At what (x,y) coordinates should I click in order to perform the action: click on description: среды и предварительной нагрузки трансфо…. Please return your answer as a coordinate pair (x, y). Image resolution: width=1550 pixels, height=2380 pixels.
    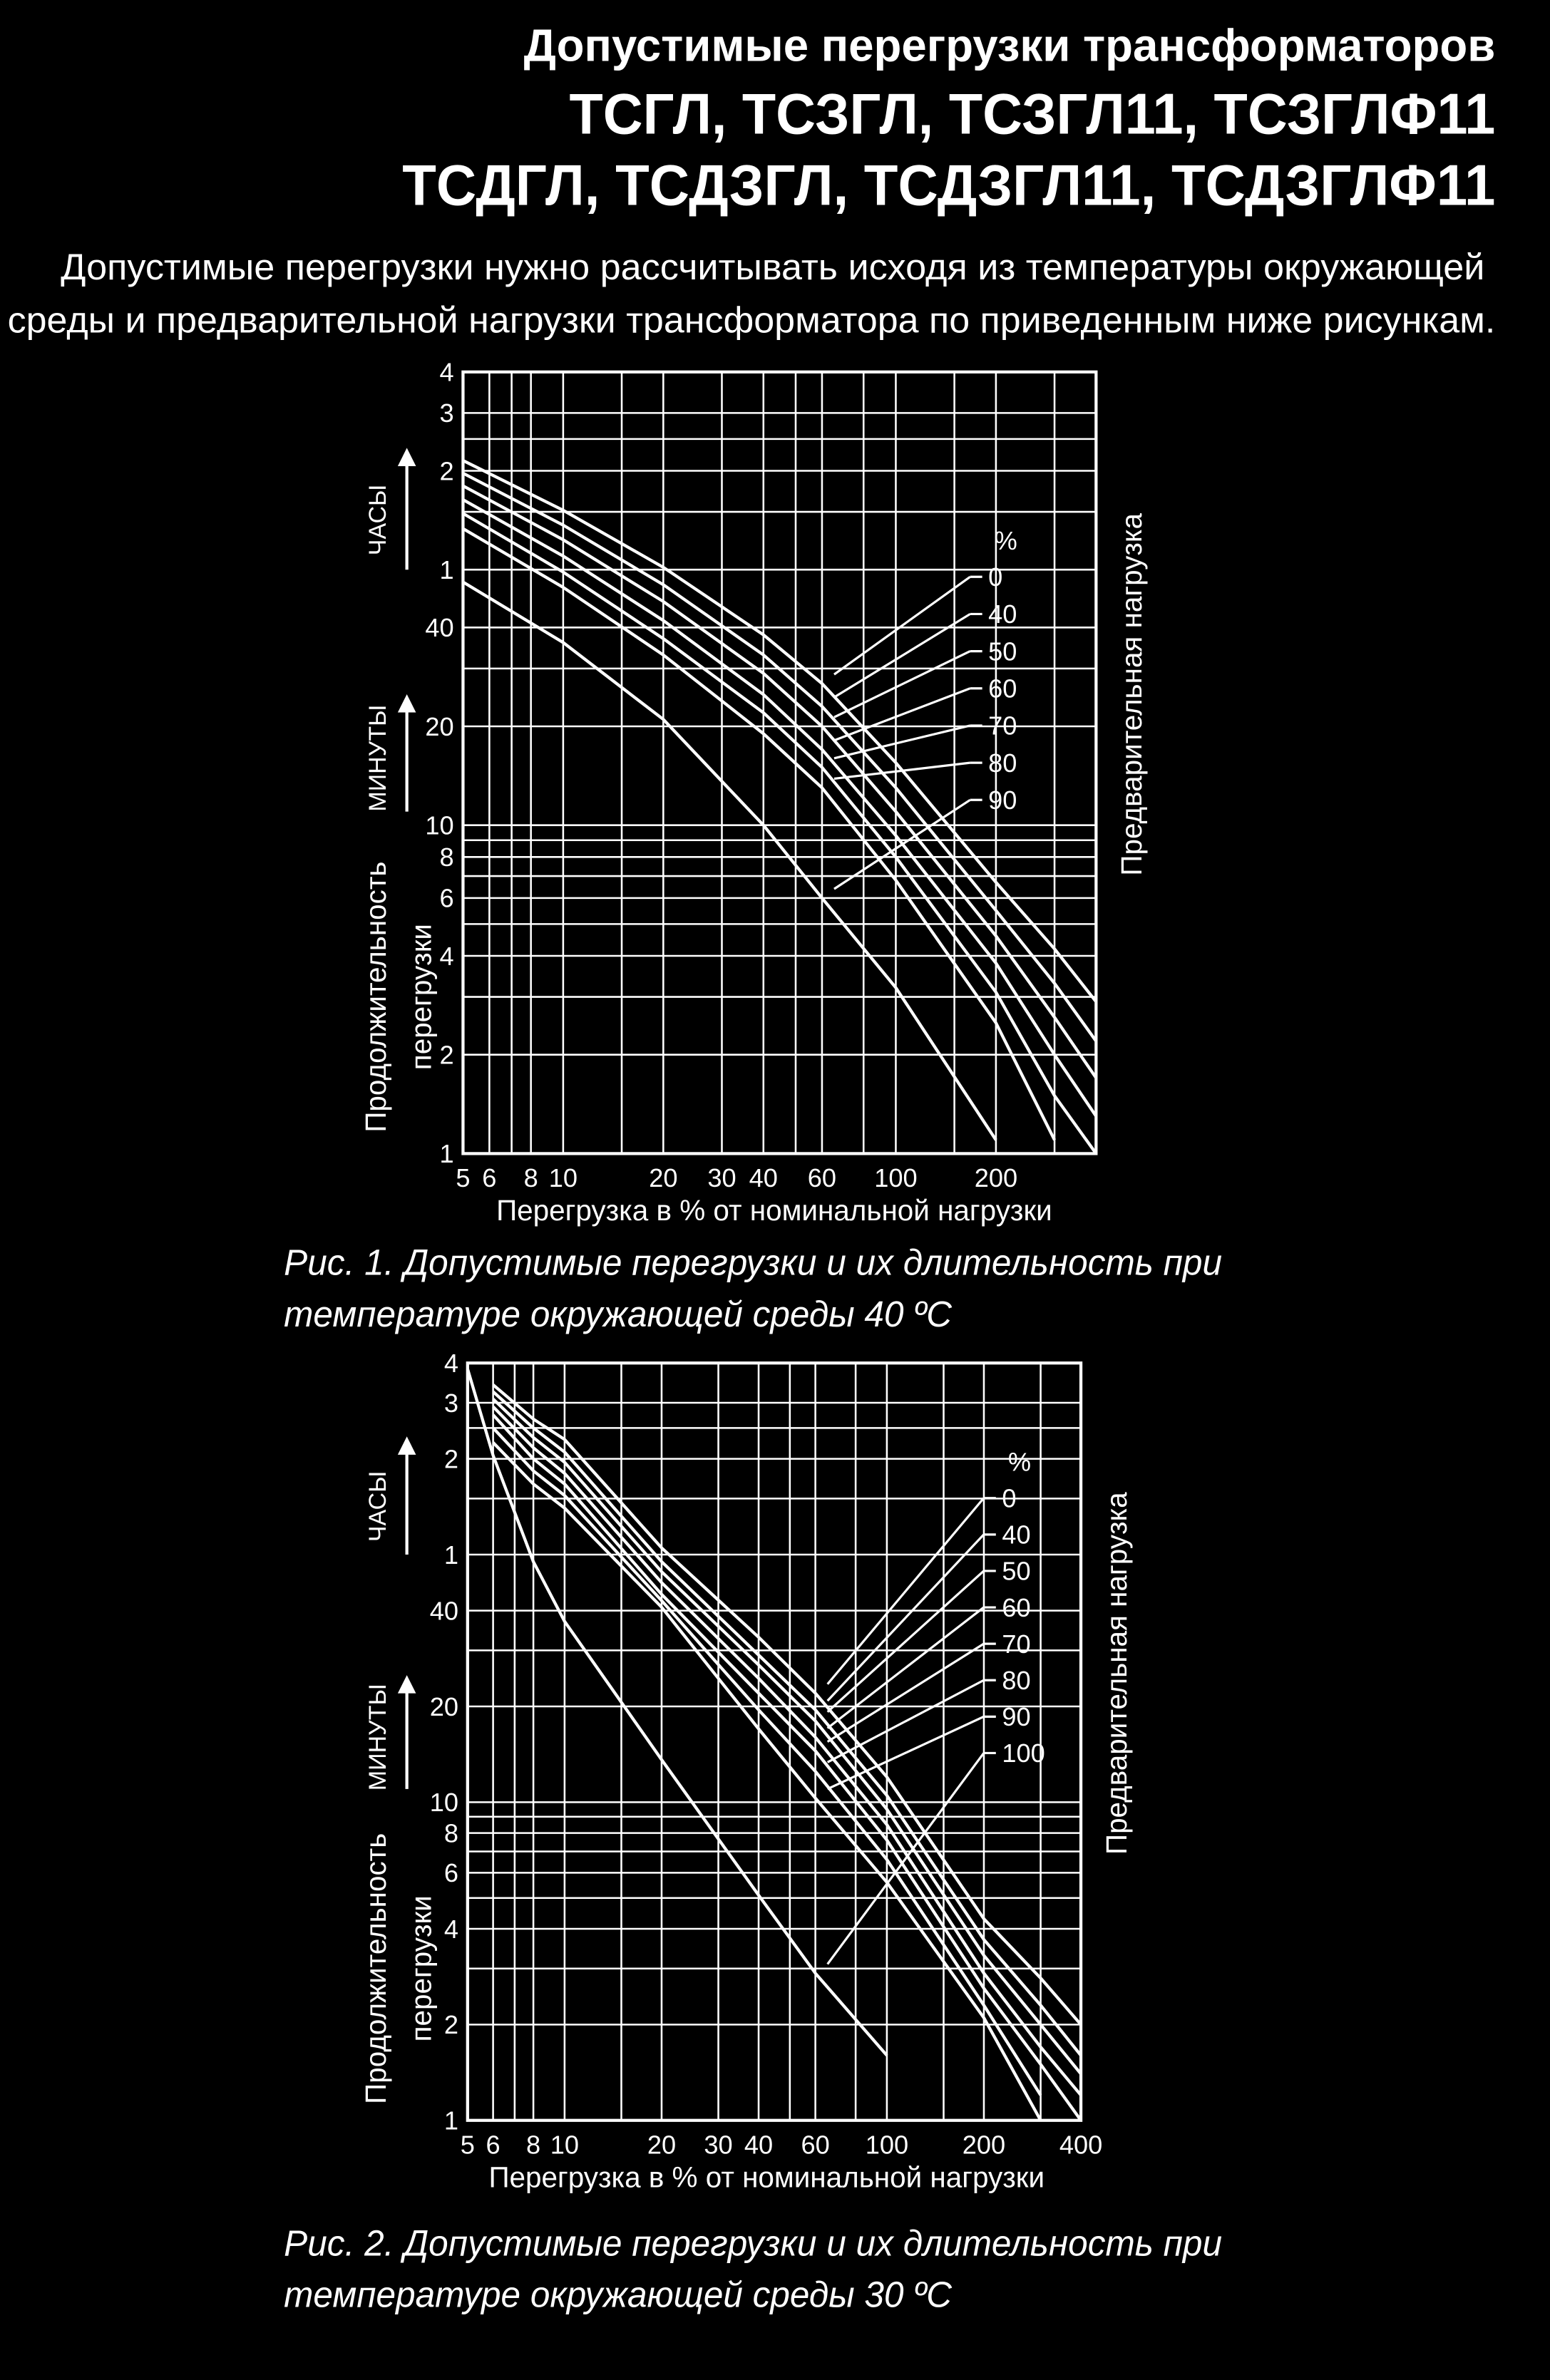
    Looking at the image, I should click on (752, 319).